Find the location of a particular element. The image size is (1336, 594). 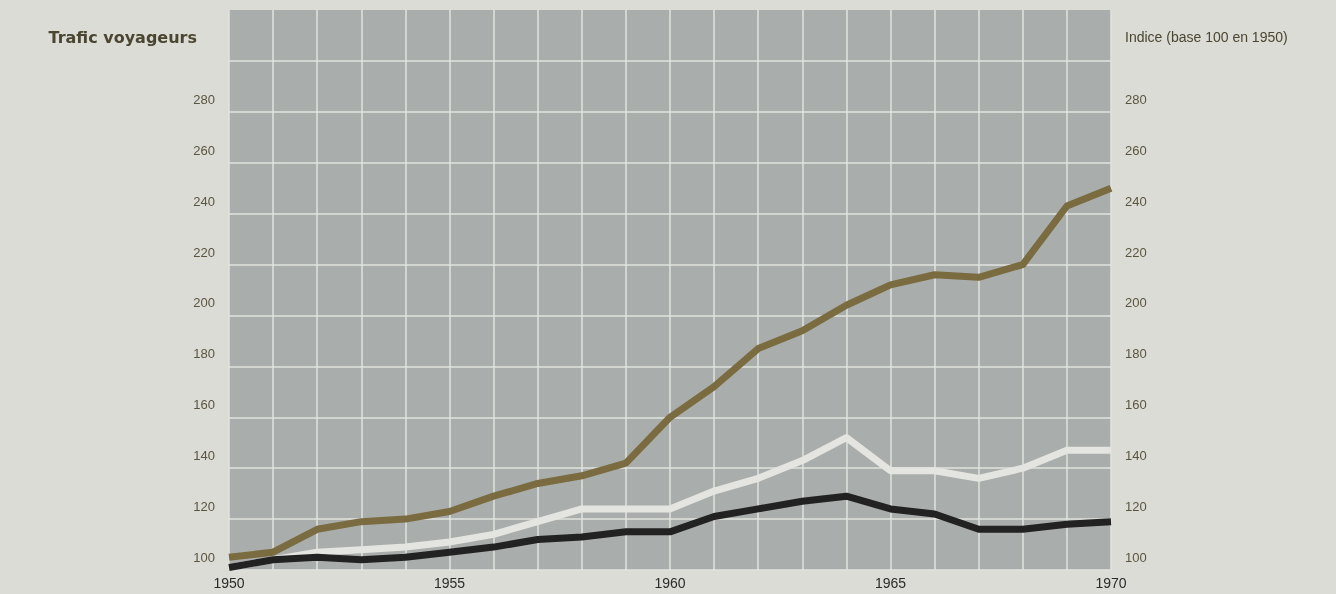

y2-tick-label: 160 is located at coordinates (1136, 405).